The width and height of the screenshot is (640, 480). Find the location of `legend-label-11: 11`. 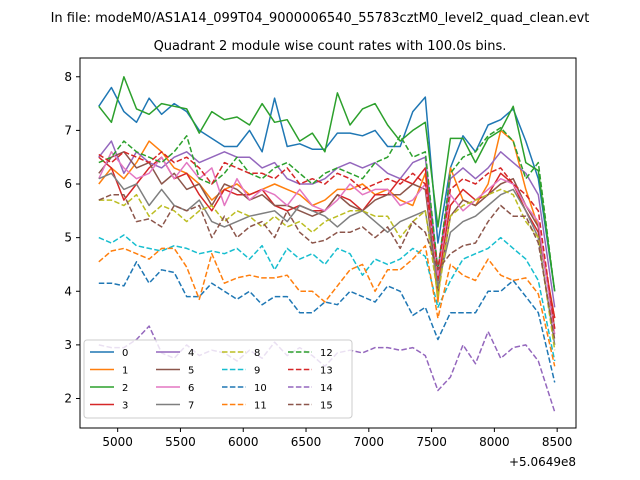

legend-label-11: 11 is located at coordinates (260, 406).